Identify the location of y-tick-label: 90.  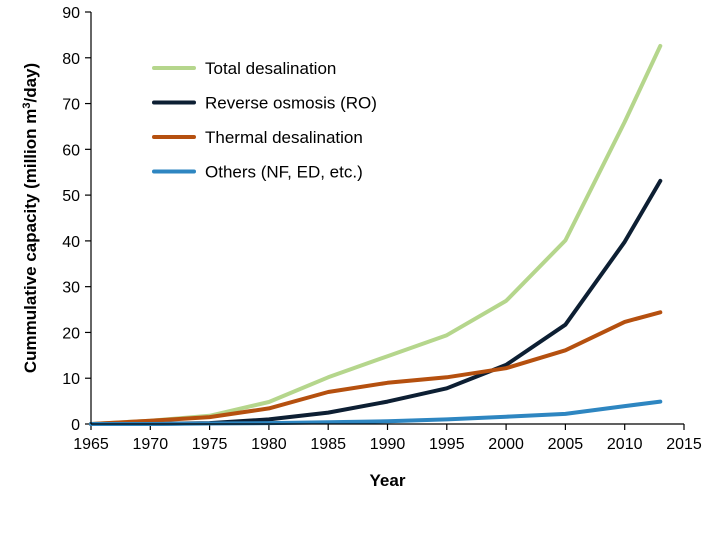
(71, 13).